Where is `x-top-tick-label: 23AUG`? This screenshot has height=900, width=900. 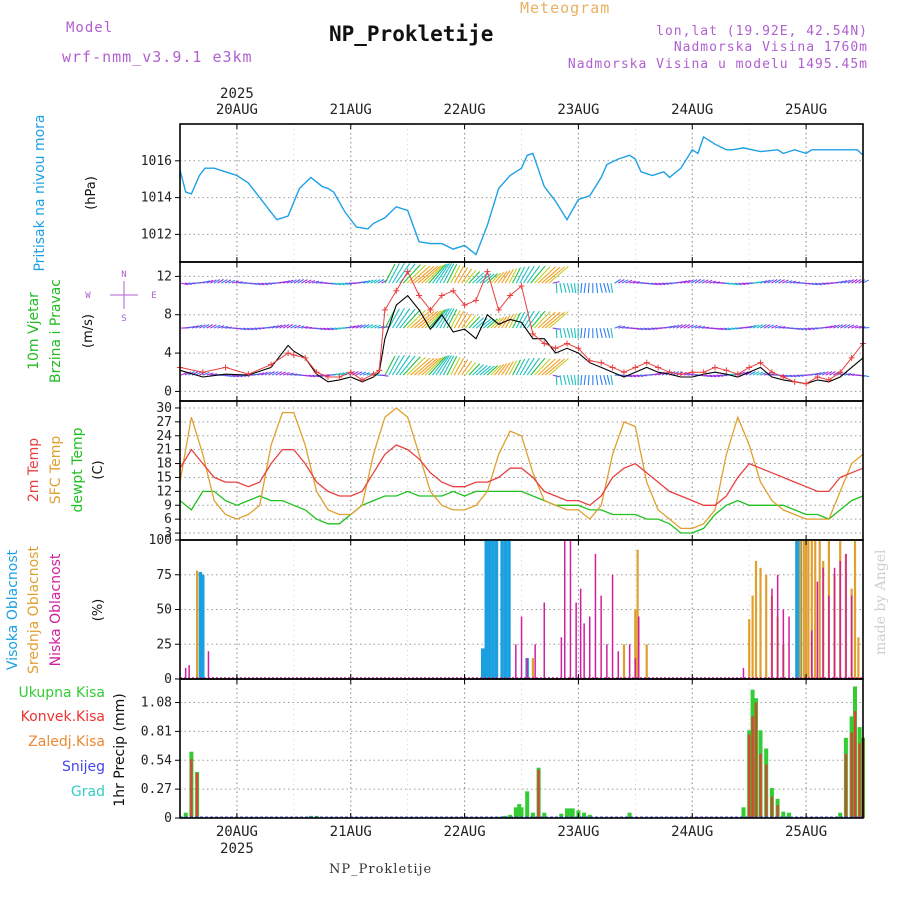 x-top-tick-label: 23AUG is located at coordinates (578, 110).